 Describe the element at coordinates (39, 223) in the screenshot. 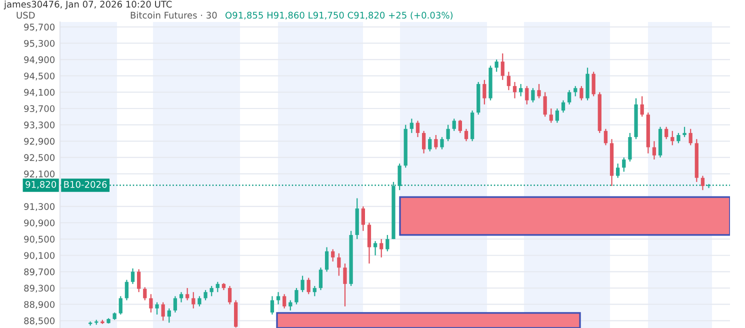

I see `y-tick-label: 90,900` at that location.